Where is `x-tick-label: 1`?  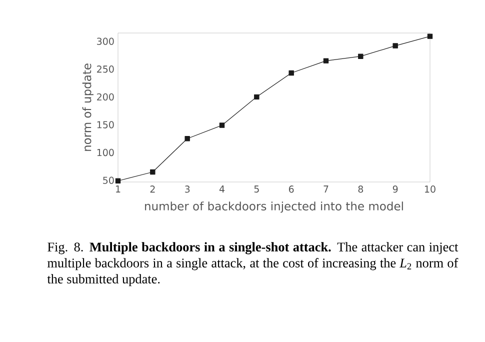
x-tick-label: 1 is located at coordinates (118, 189).